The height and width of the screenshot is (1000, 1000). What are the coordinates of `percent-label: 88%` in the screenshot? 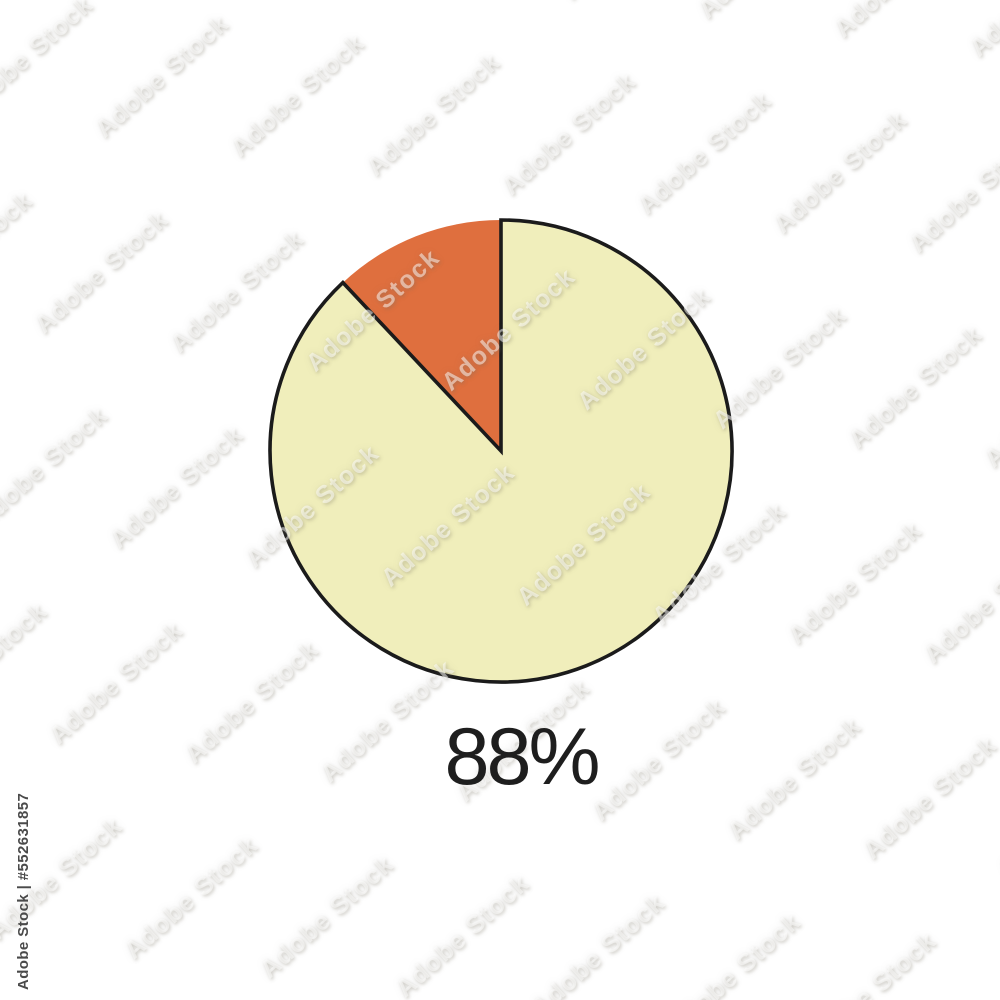 It's located at (522, 757).